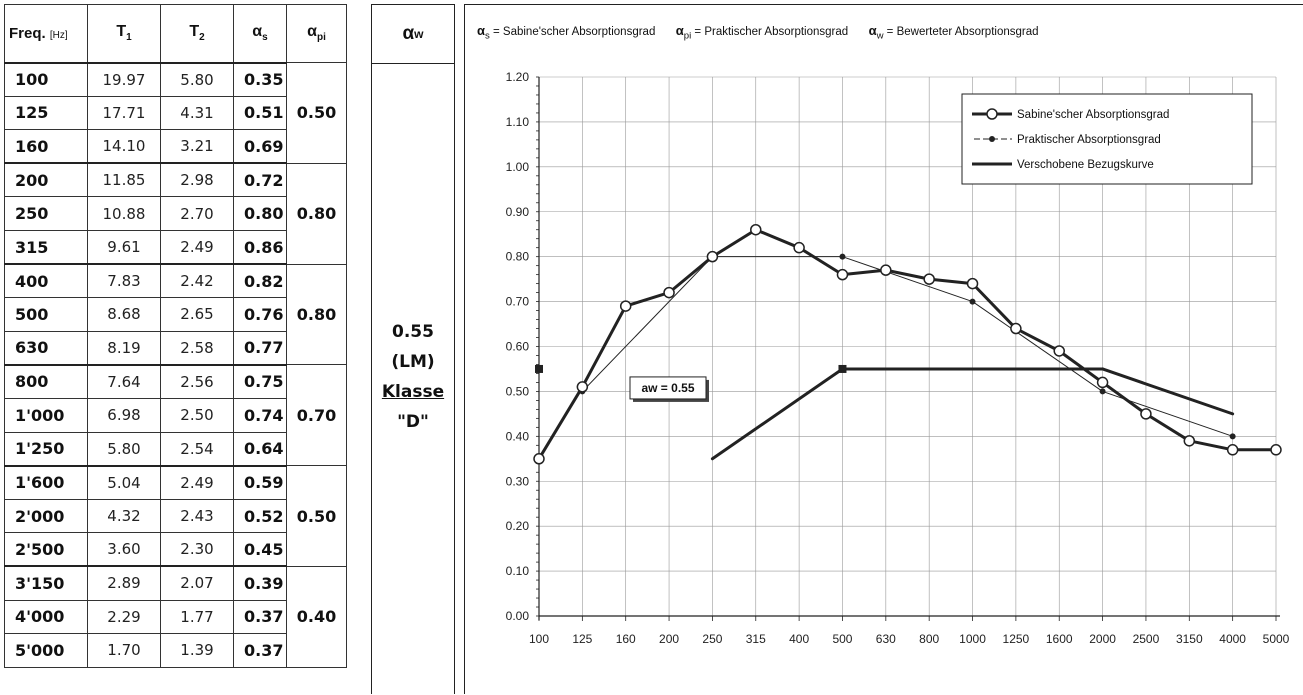 Image resolution: width=1303 pixels, height=695 pixels. Describe the element at coordinates (260, 381) in the screenshot. I see `cell-alpha-s: 0.75` at that location.